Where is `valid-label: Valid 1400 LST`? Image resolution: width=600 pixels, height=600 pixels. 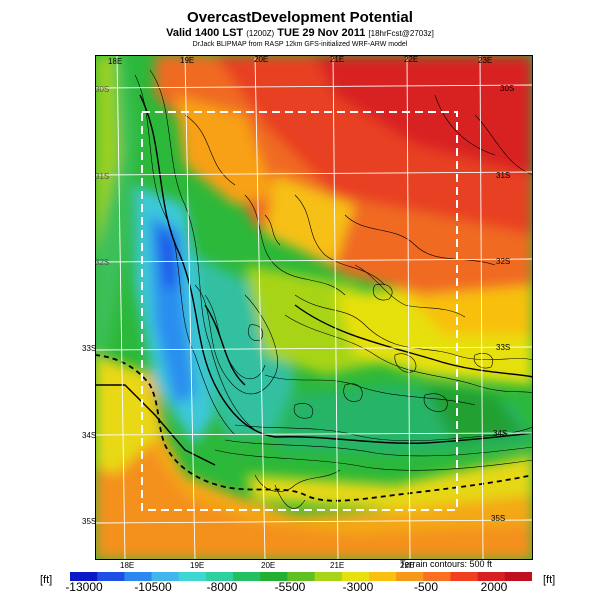
valid-label: Valid 1400 LST is located at coordinates (205, 33).